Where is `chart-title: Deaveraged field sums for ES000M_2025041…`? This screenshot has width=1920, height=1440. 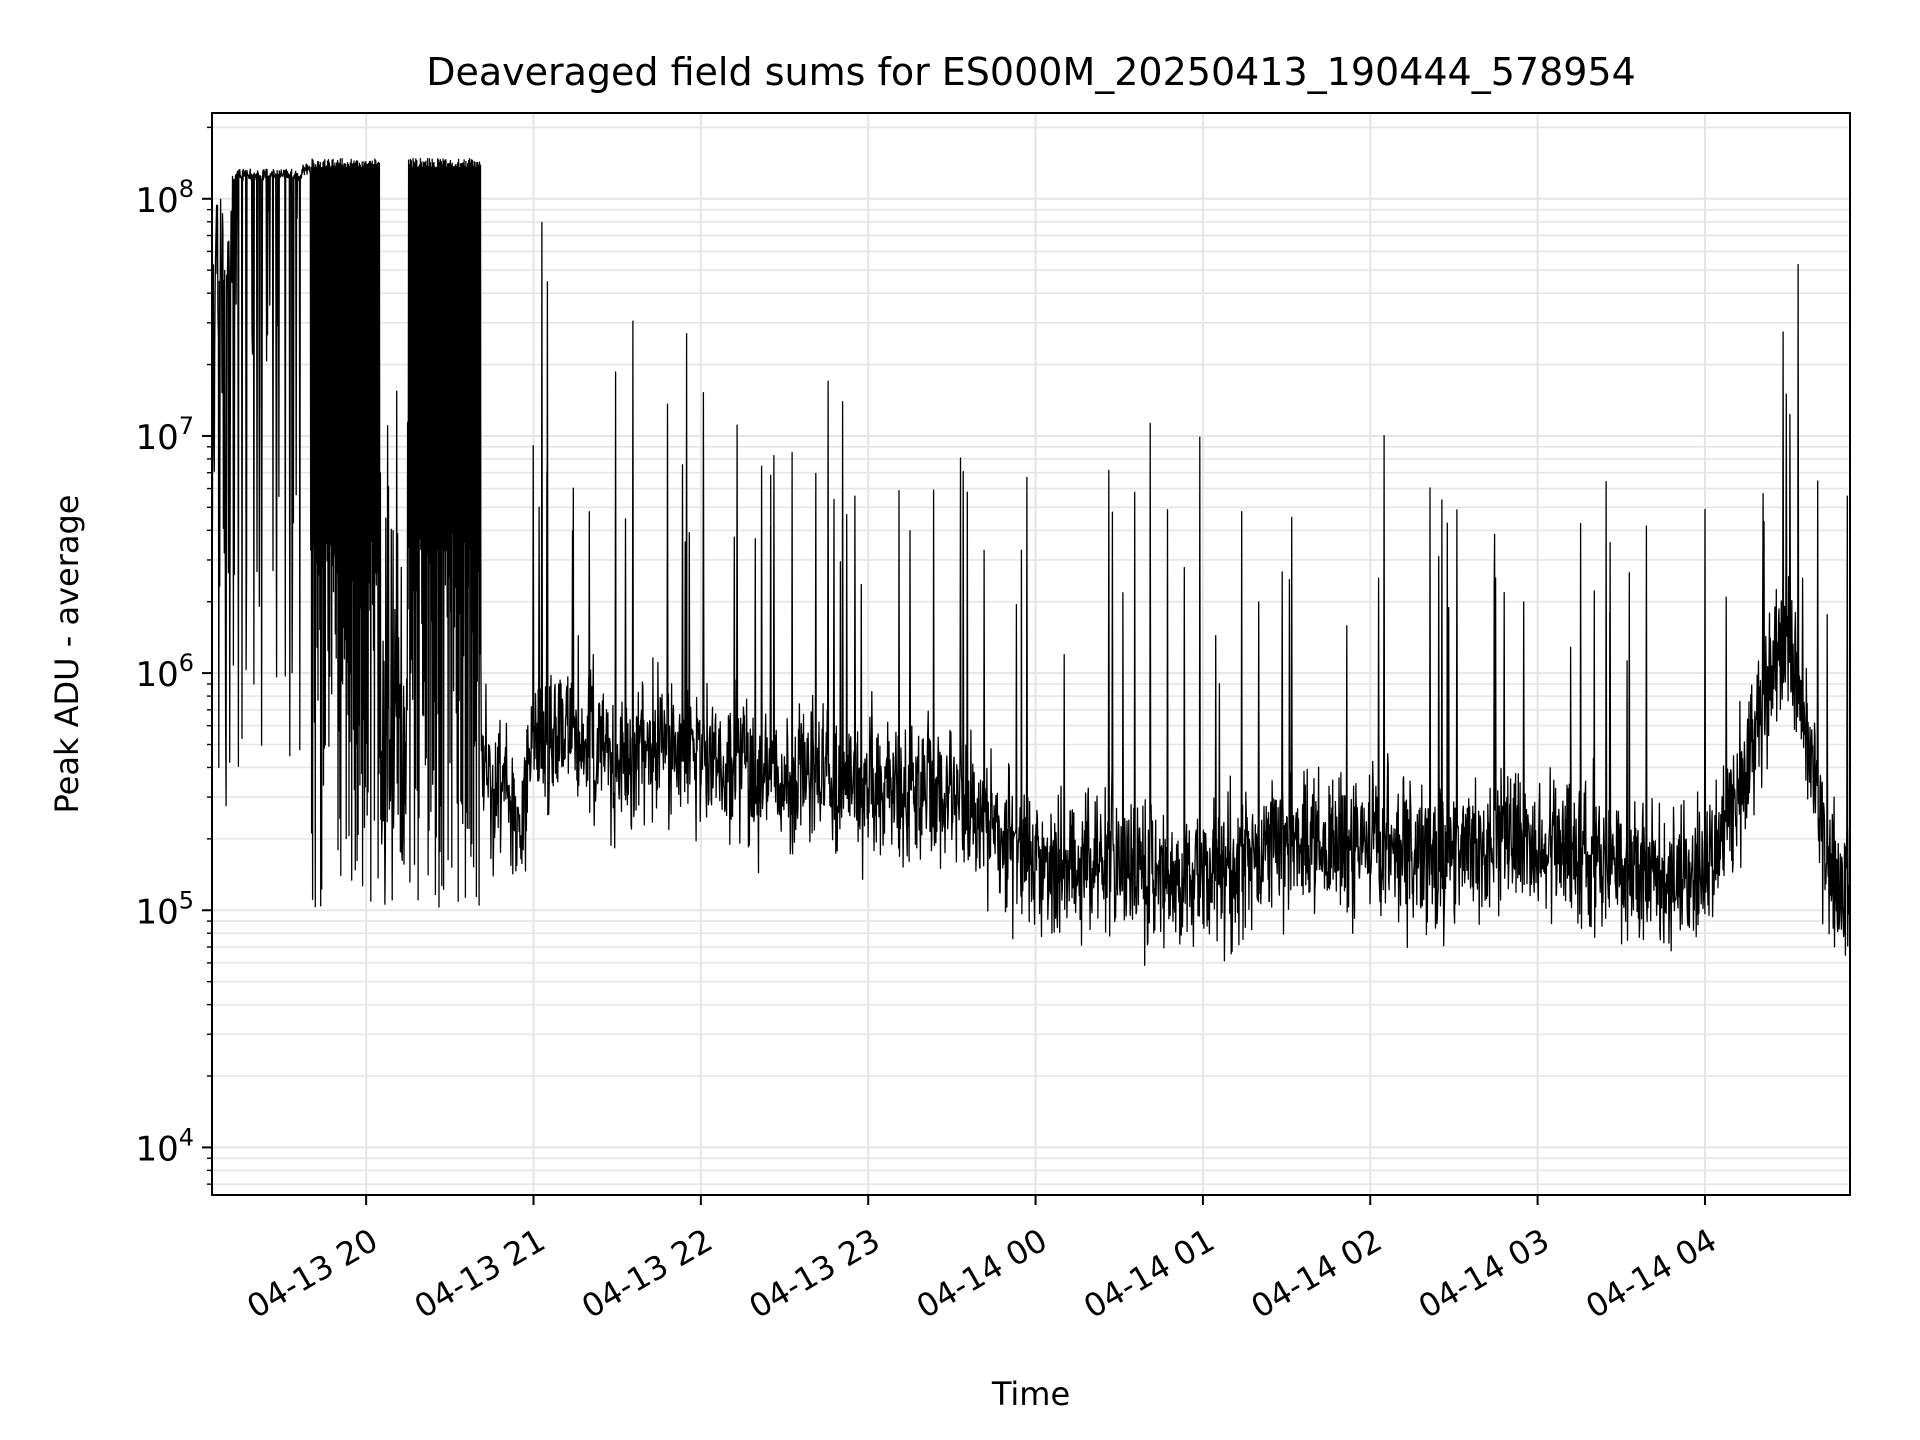
chart-title: Deaveraged field sums for ES000M_2025041… is located at coordinates (1031, 72).